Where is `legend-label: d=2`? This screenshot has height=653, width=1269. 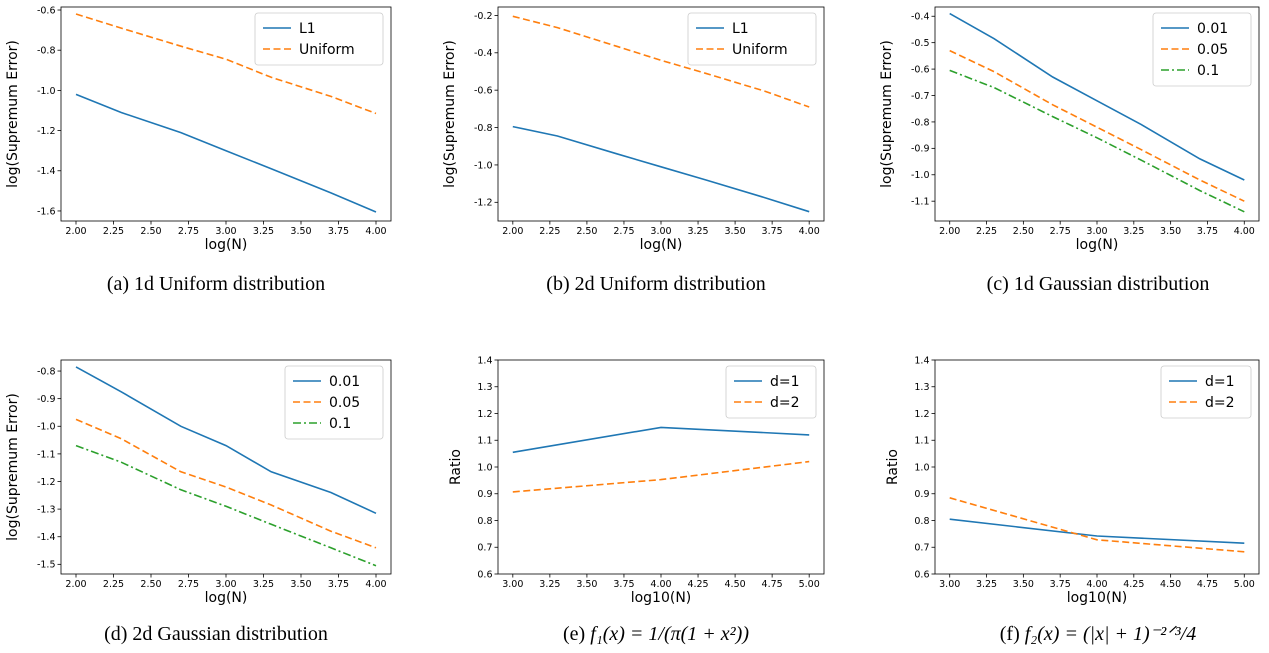
legend-label: d=2 is located at coordinates (1220, 403).